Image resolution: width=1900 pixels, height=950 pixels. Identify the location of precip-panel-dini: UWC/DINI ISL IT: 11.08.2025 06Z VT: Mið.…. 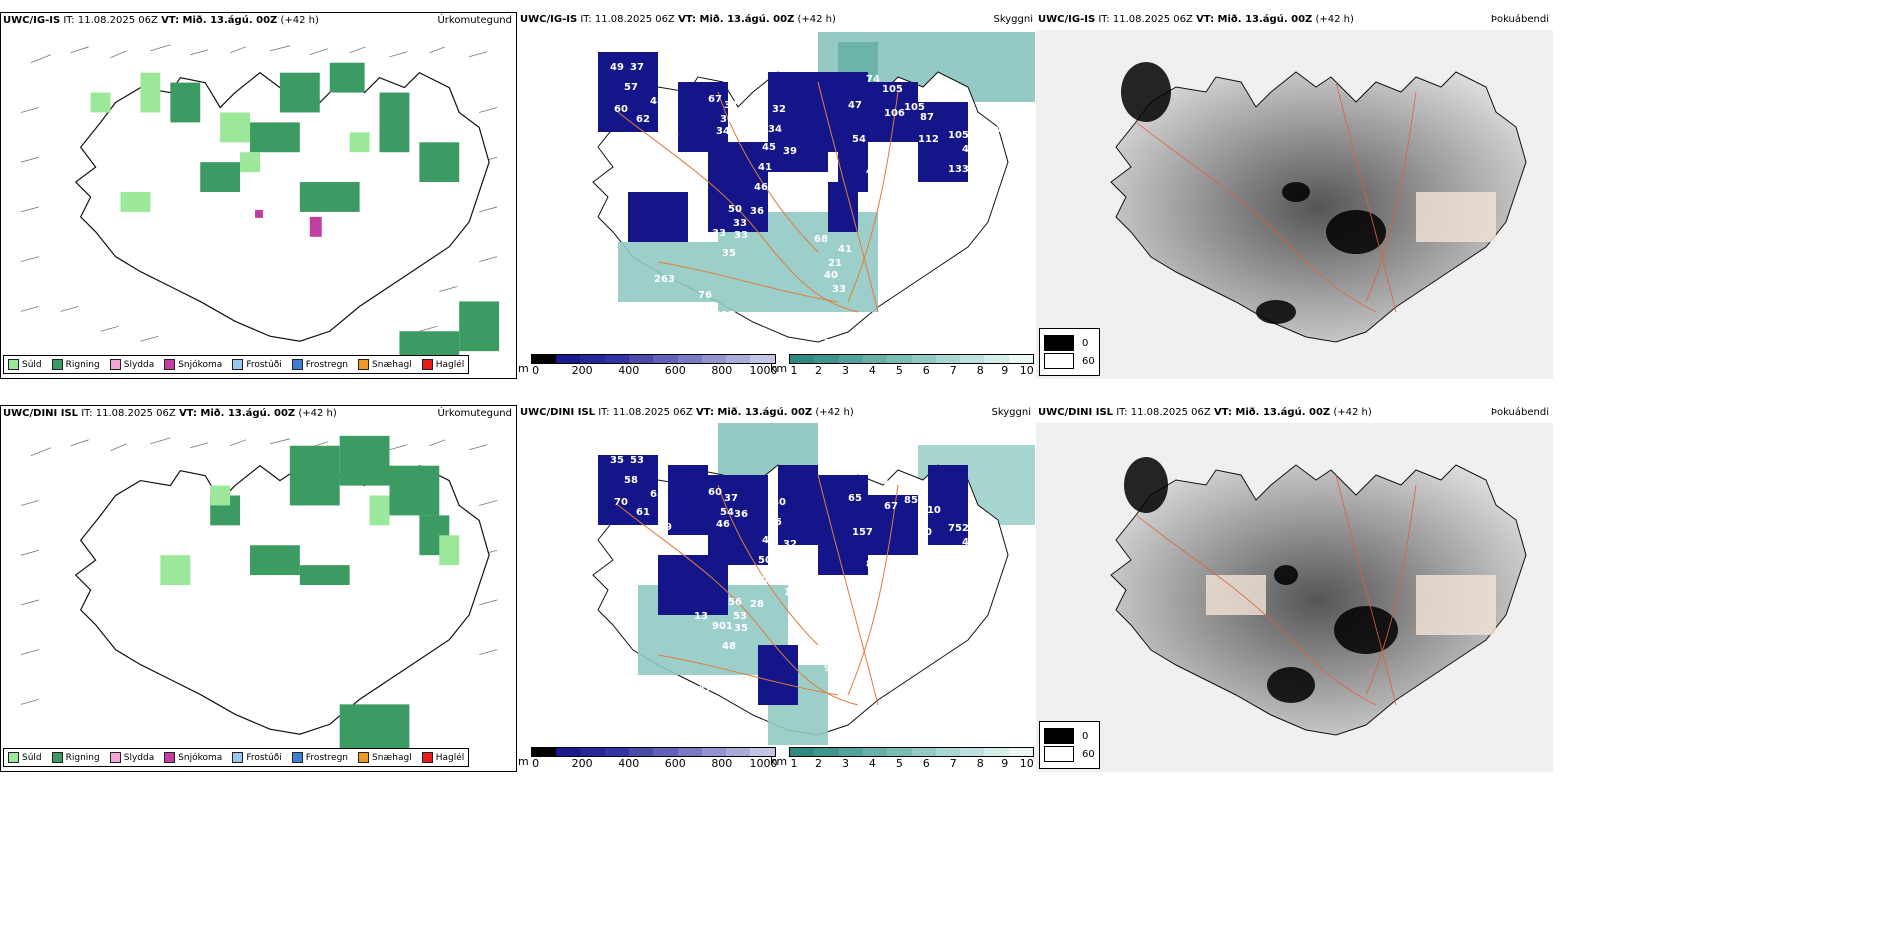
(258, 588).